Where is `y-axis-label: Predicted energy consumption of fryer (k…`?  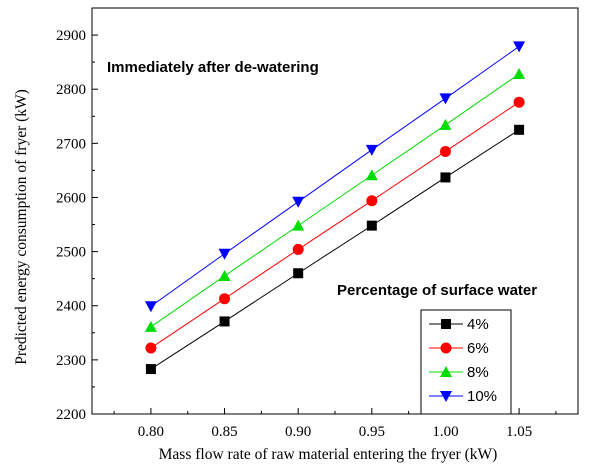 y-axis-label: Predicted energy consumption of fryer (k… is located at coordinates (21, 227).